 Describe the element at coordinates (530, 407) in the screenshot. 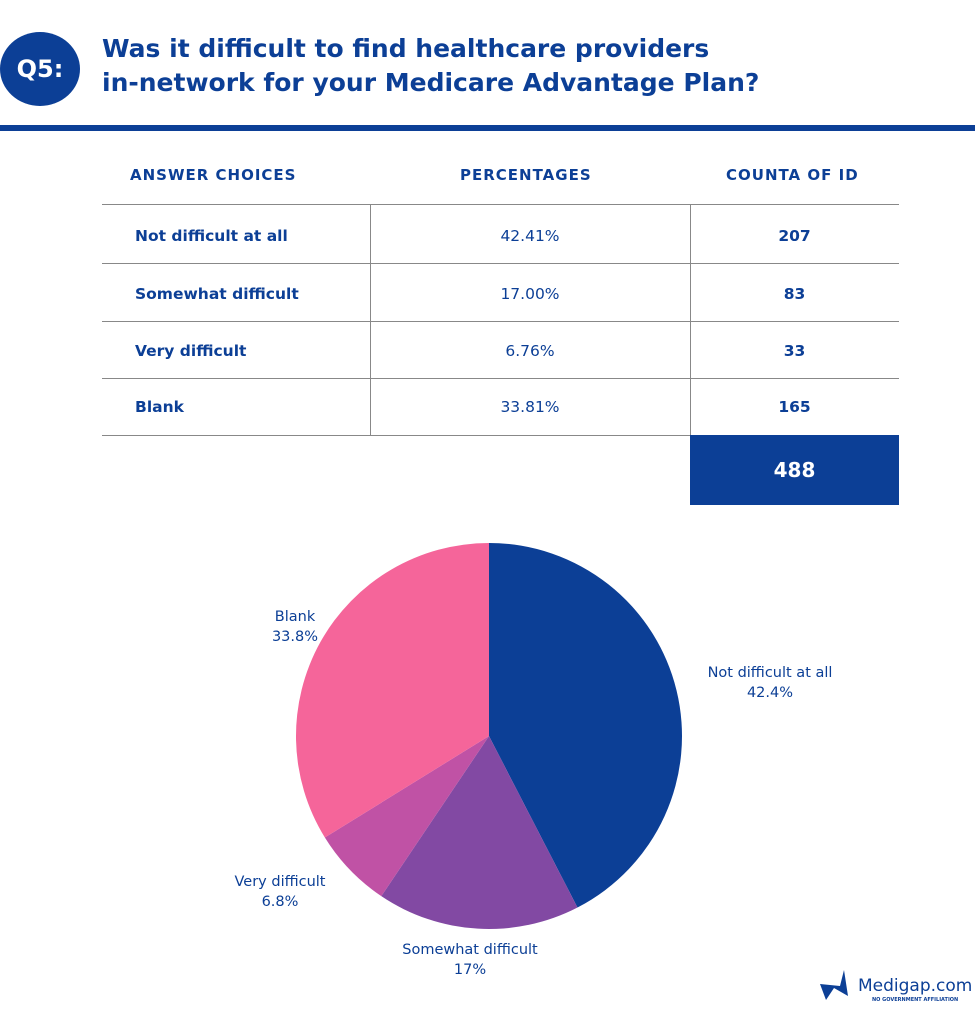

I see `cell-percentage: 33.81%` at that location.